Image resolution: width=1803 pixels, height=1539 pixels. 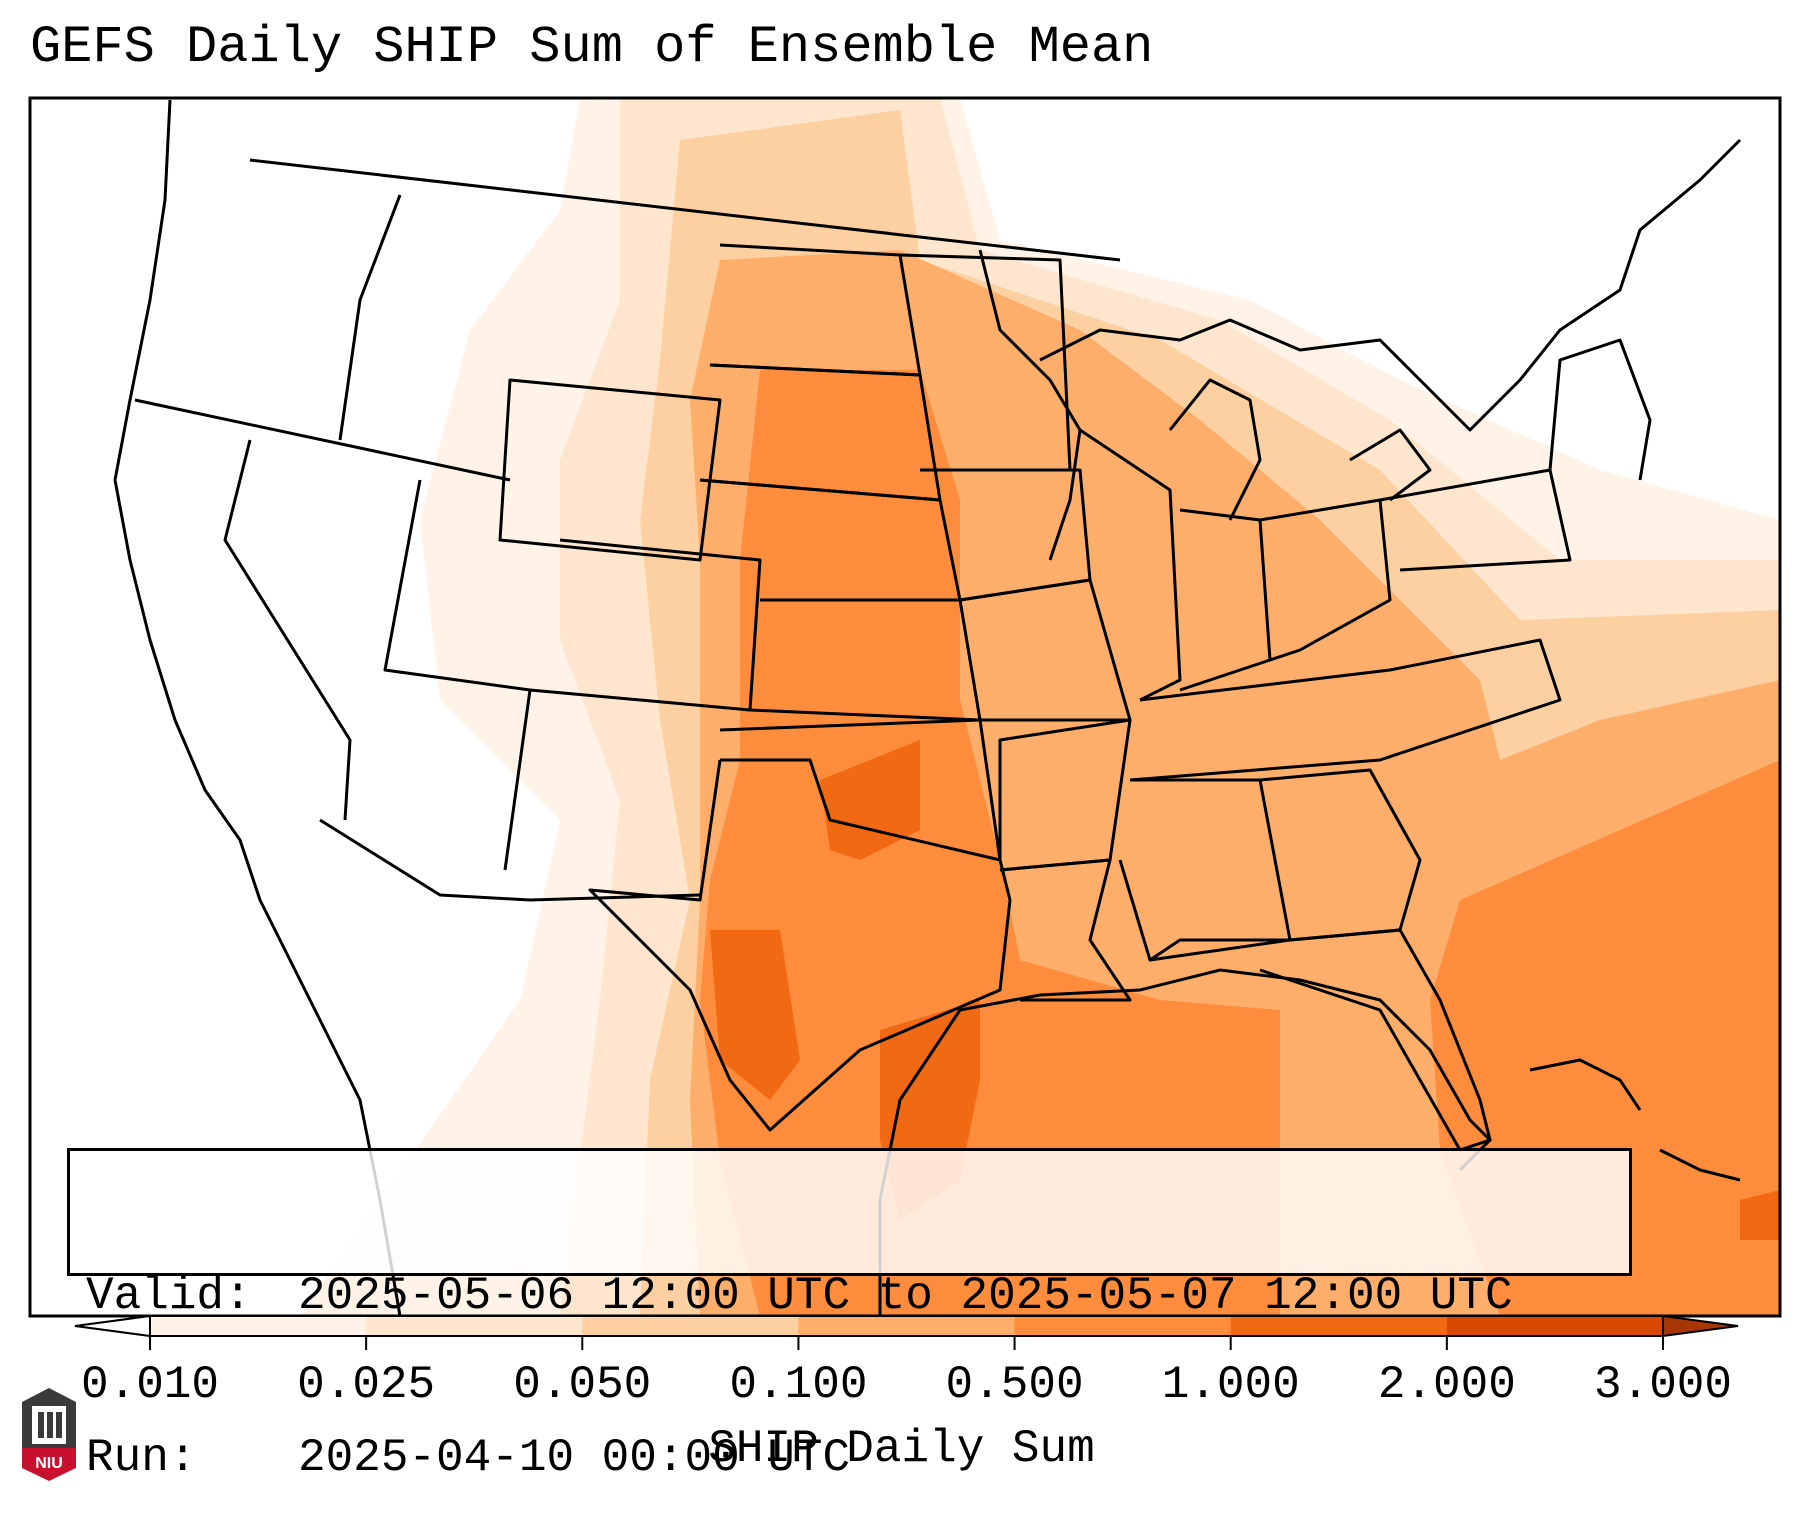 What do you see at coordinates (112, 1326) in the screenshot?
I see `colorbar-under-triangle` at bounding box center [112, 1326].